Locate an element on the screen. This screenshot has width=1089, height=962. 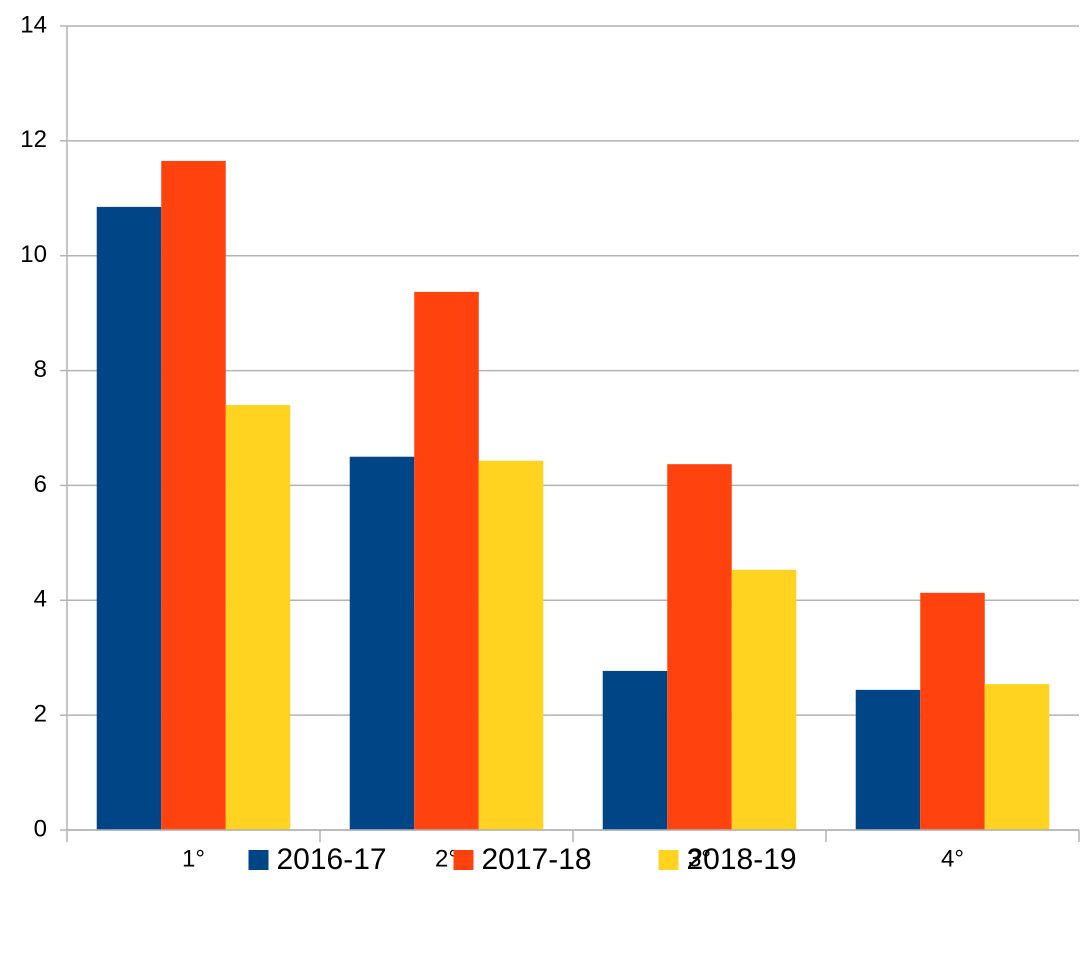
y-tick-label: 10 is located at coordinates (33, 254).